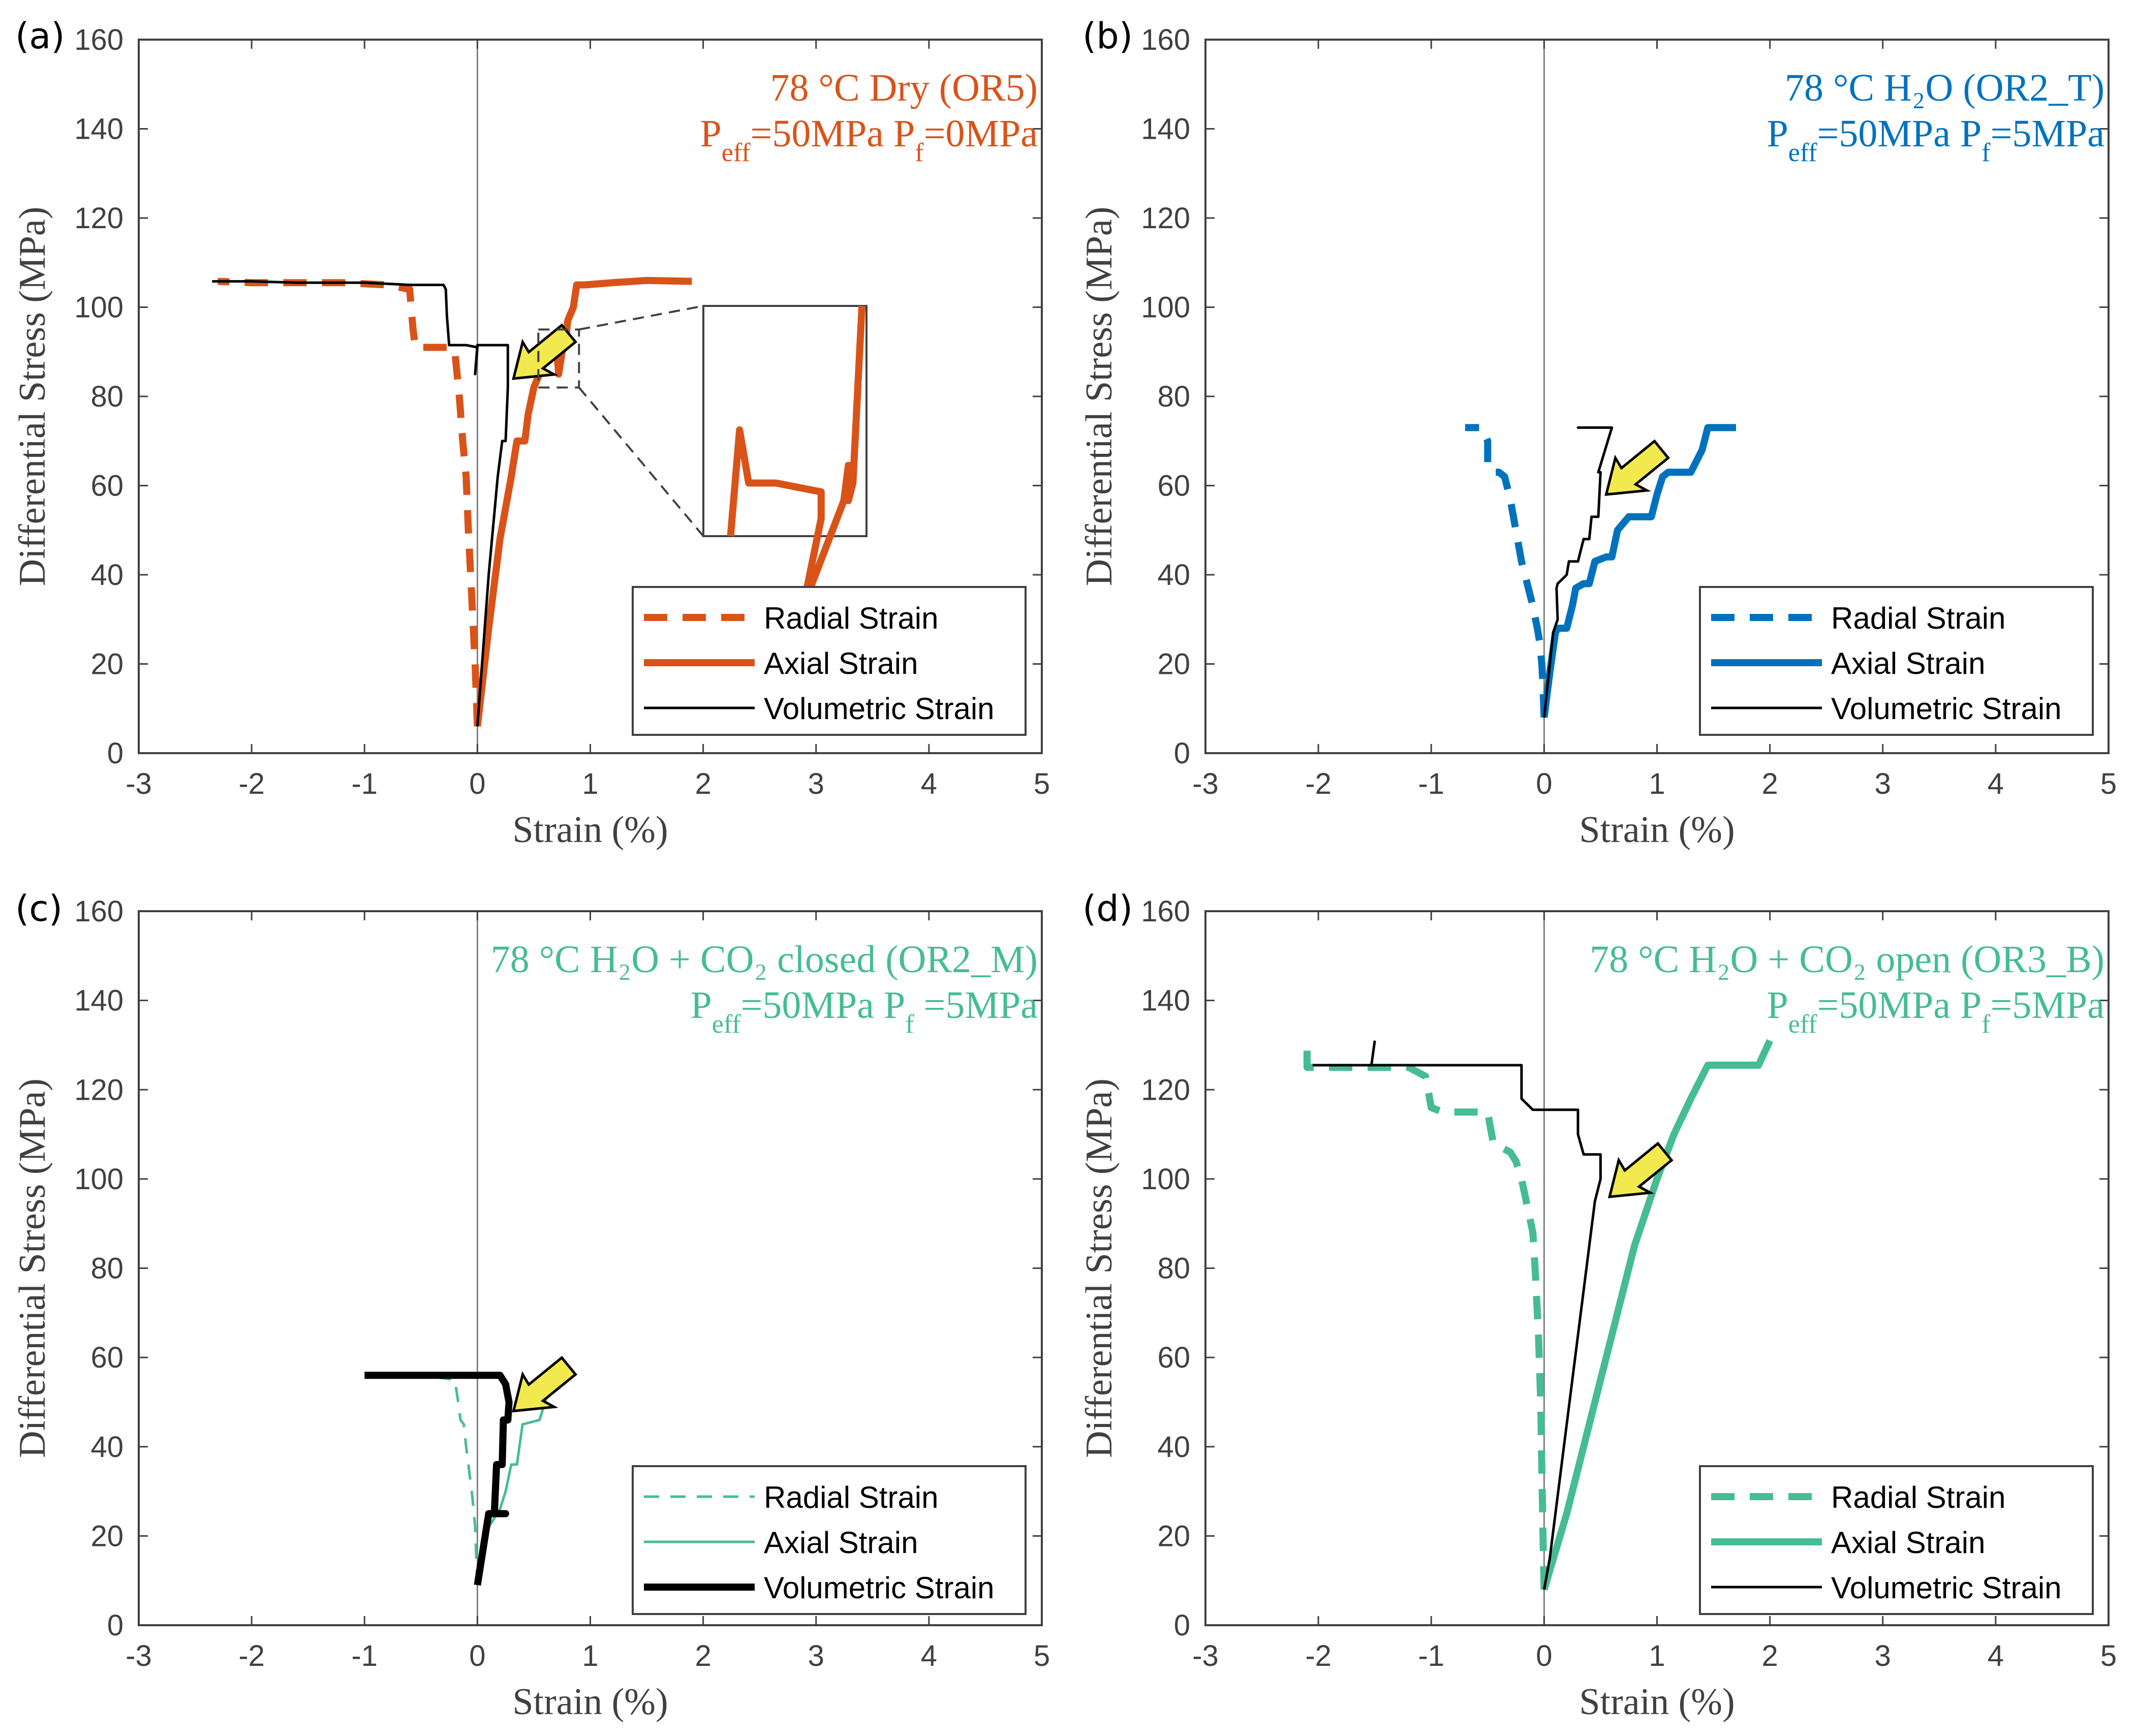  What do you see at coordinates (641, 318) in the screenshot?
I see `inset-connector-top` at bounding box center [641, 318].